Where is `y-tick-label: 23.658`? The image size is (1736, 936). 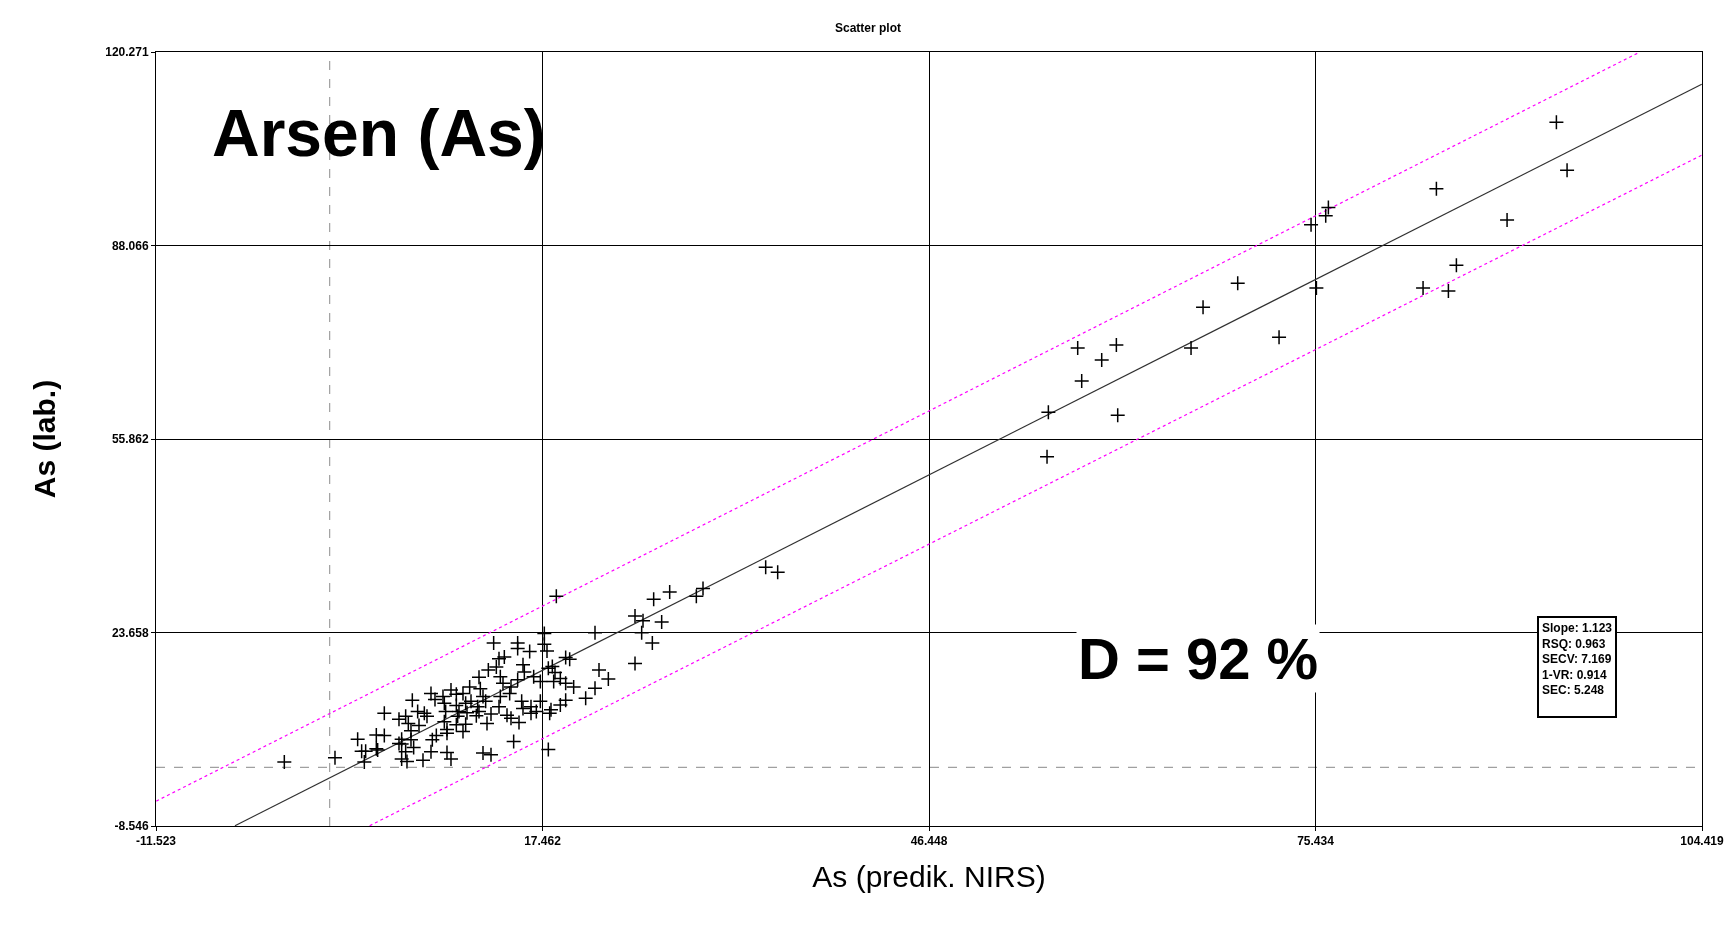
y-tick-label: 23.658 is located at coordinates (130, 632).